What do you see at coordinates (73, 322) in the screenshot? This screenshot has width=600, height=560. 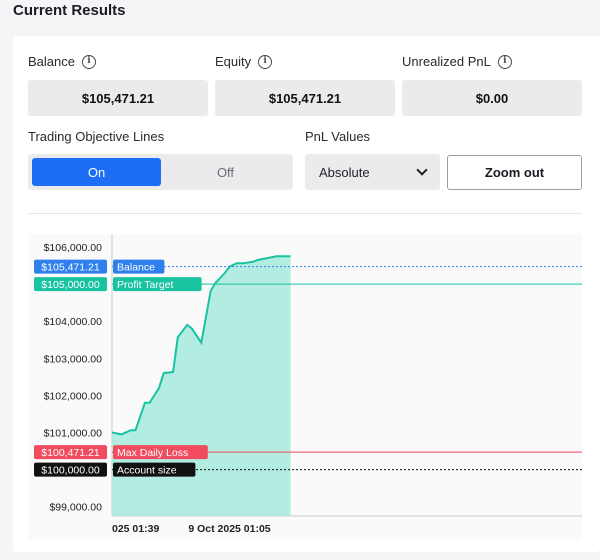 I see `y-tick-label: $104,000.00` at bounding box center [73, 322].